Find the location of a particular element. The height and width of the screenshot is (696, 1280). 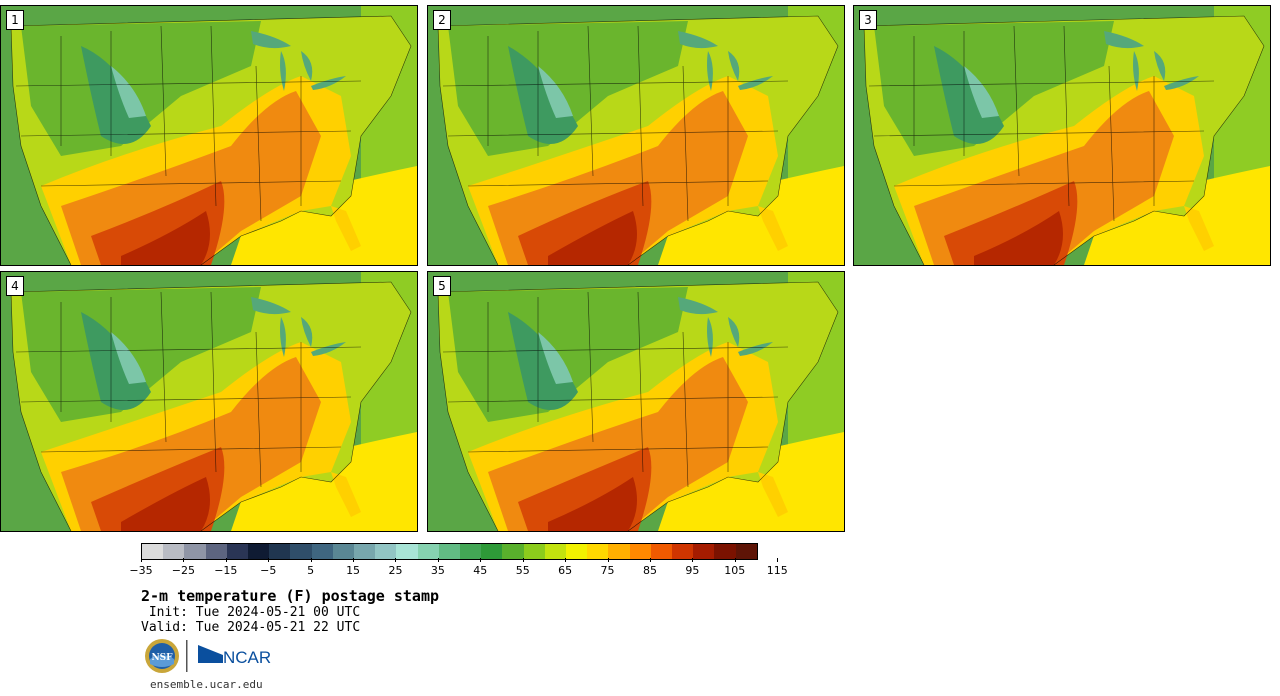

member-panel-2: 2 is located at coordinates (636, 135).